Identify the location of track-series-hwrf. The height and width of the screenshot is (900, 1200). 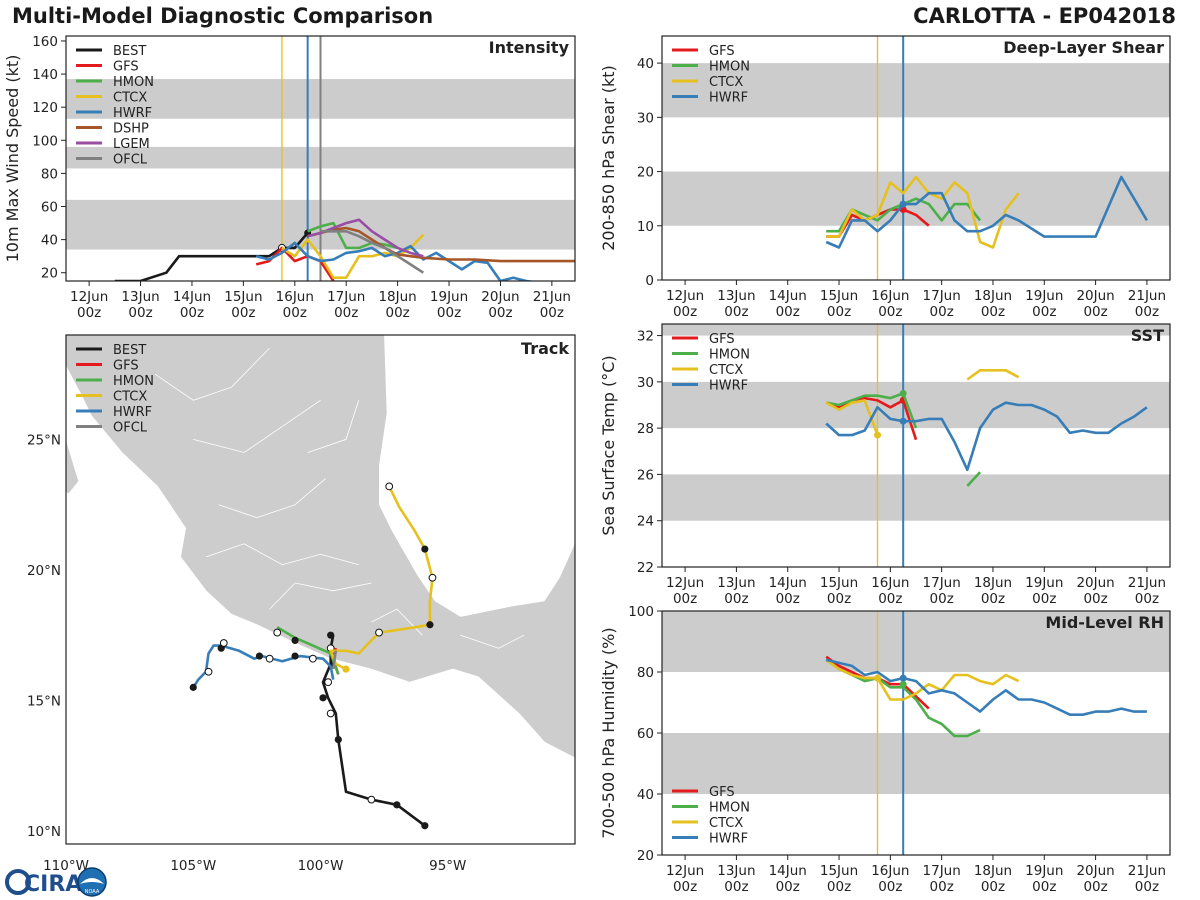
(263, 666).